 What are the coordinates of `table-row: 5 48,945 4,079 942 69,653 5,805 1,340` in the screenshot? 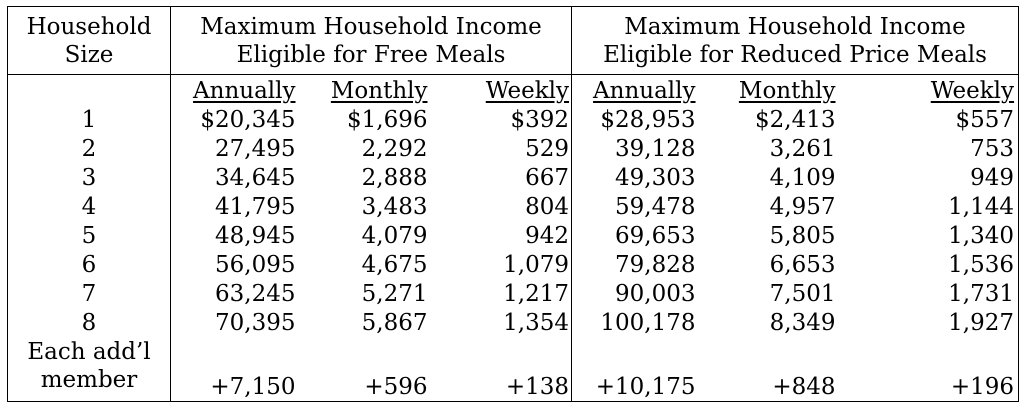 It's located at (513, 236).